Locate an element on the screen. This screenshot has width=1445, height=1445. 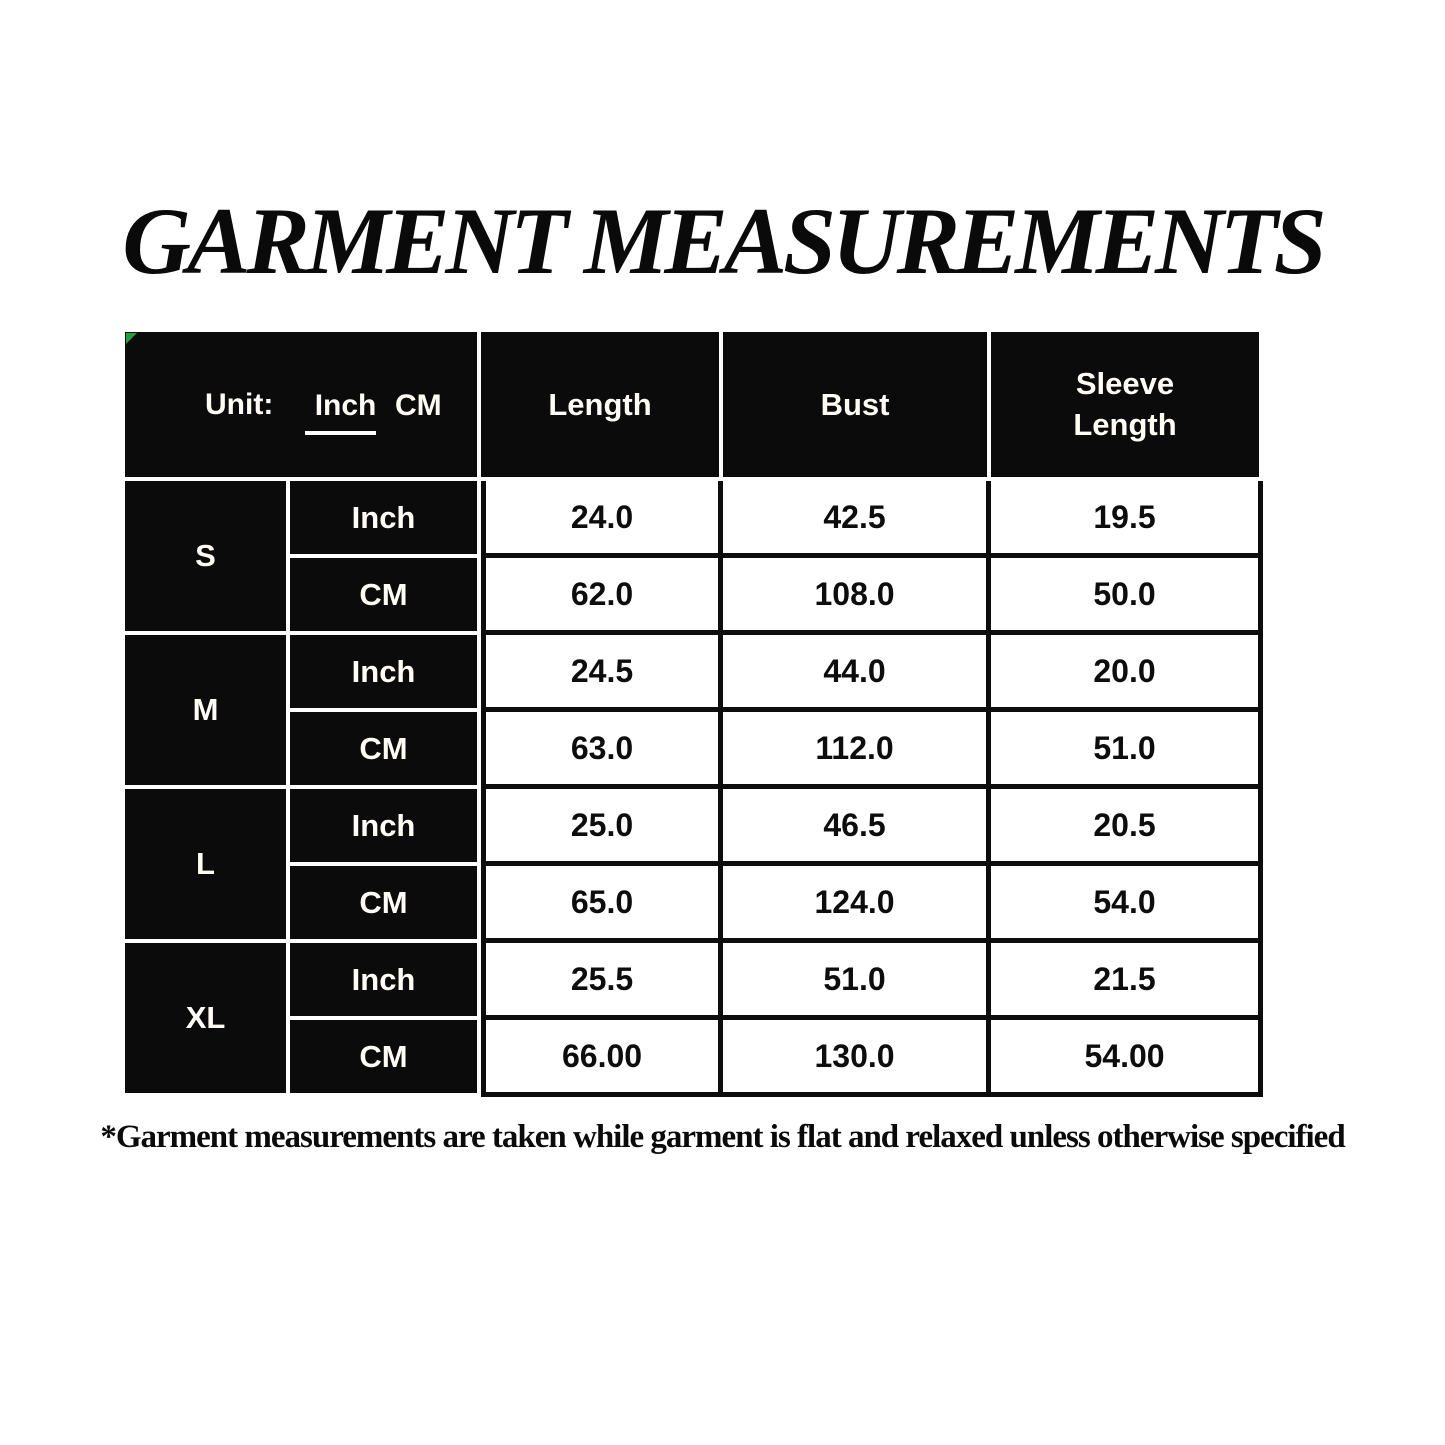
page-title: GARMENT MEASUREMENTS is located at coordinates (724, 241).